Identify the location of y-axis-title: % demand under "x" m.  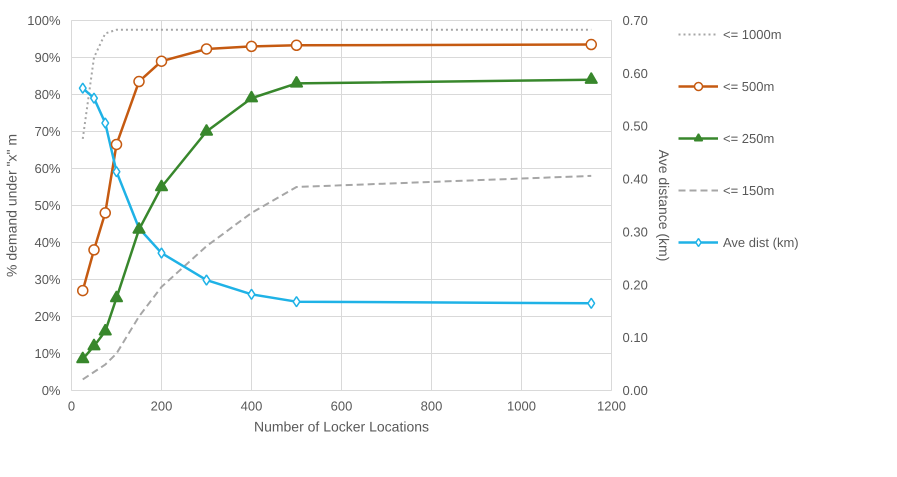
(11, 206).